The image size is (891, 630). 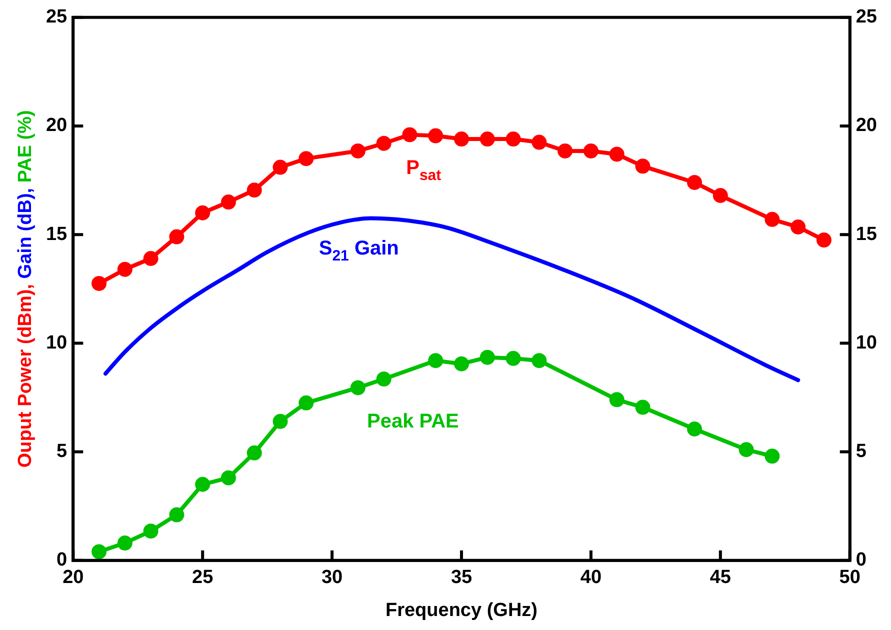 I want to click on x-tick-label: 30, so click(x=332, y=577).